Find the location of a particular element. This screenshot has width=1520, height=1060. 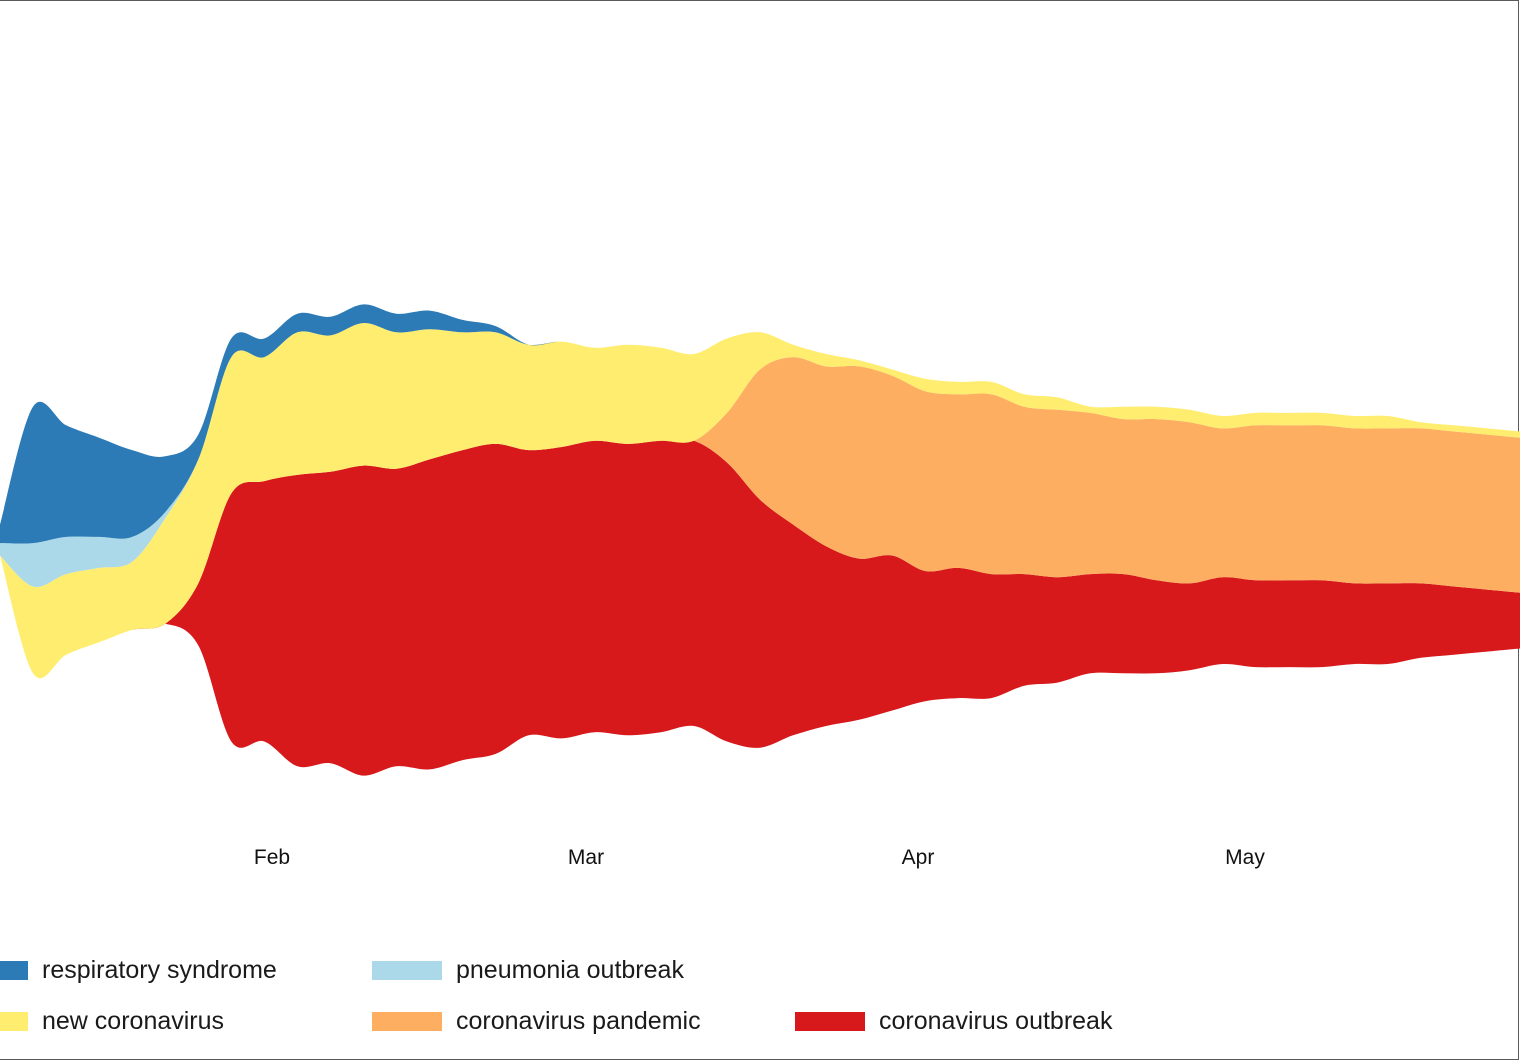

legend-item-coronavirus-pandemic: coronavirus pandemic is located at coordinates (536, 1021).